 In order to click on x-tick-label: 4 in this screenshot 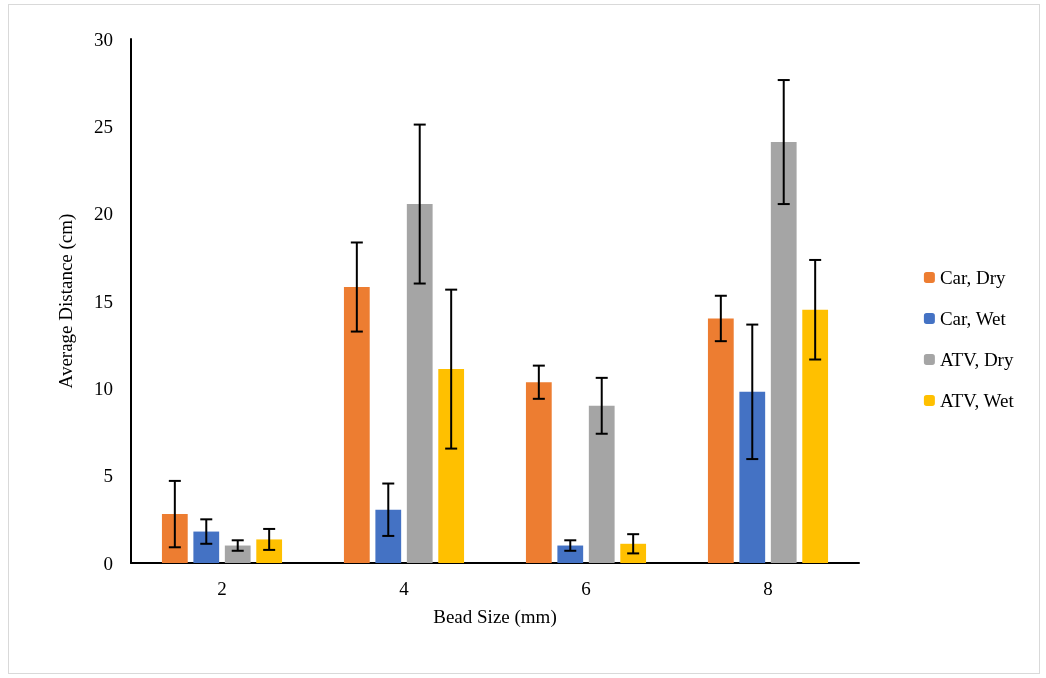, I will do `click(404, 588)`.